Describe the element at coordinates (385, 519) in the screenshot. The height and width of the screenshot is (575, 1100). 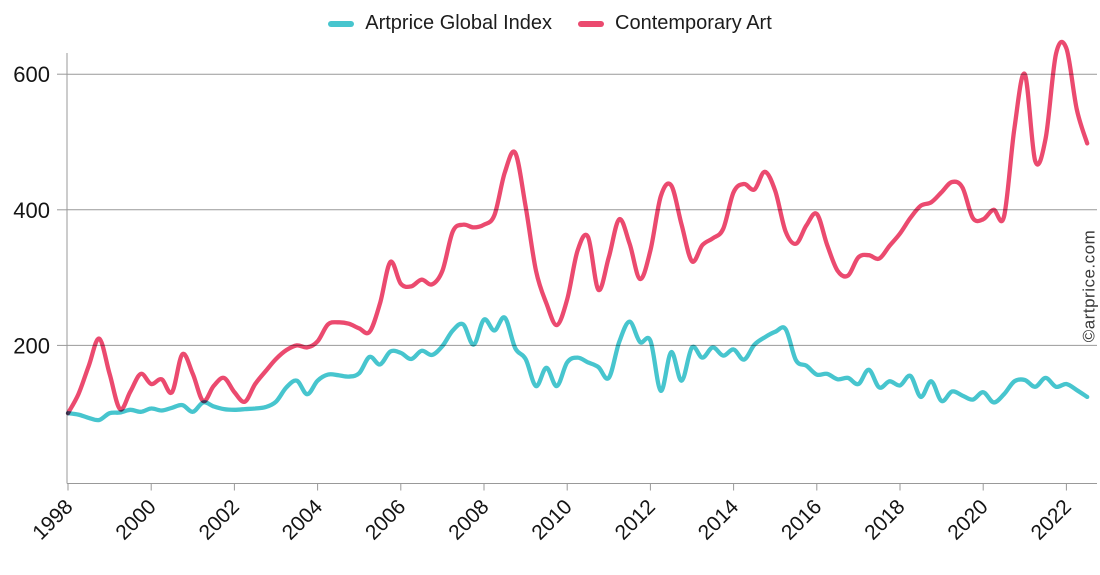
I see `x-tick-label-2006: 2006` at that location.